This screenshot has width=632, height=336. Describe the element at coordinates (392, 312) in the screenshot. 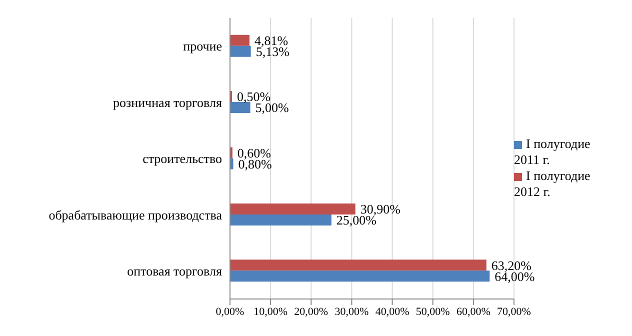

I see `x-tick-label: 40,00%` at that location.